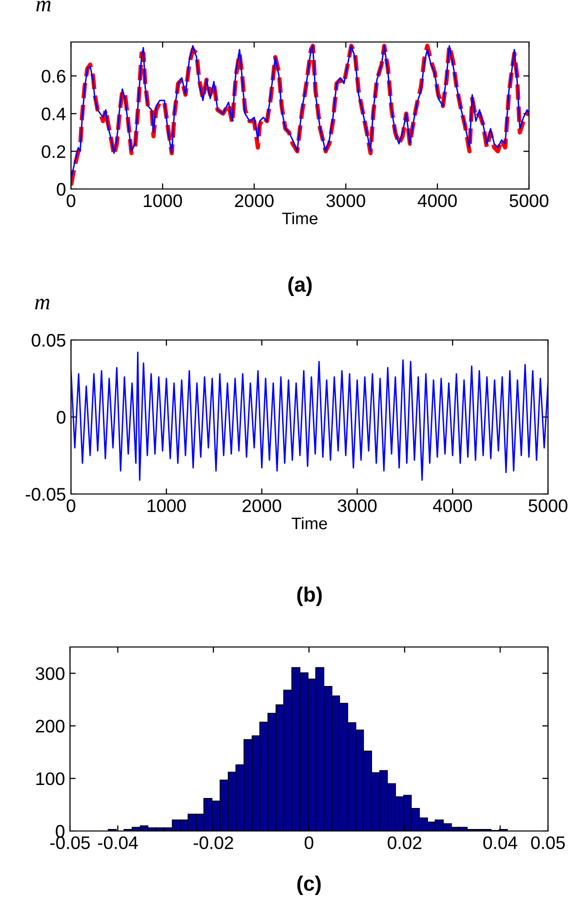  Describe the element at coordinates (500, 843) in the screenshot. I see `x-tick-label: 0.04` at that location.